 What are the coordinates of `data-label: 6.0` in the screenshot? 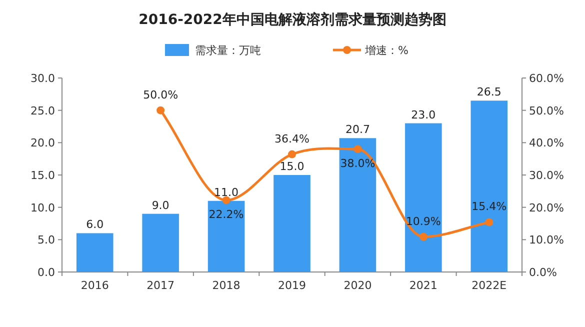 It's located at (95, 225).